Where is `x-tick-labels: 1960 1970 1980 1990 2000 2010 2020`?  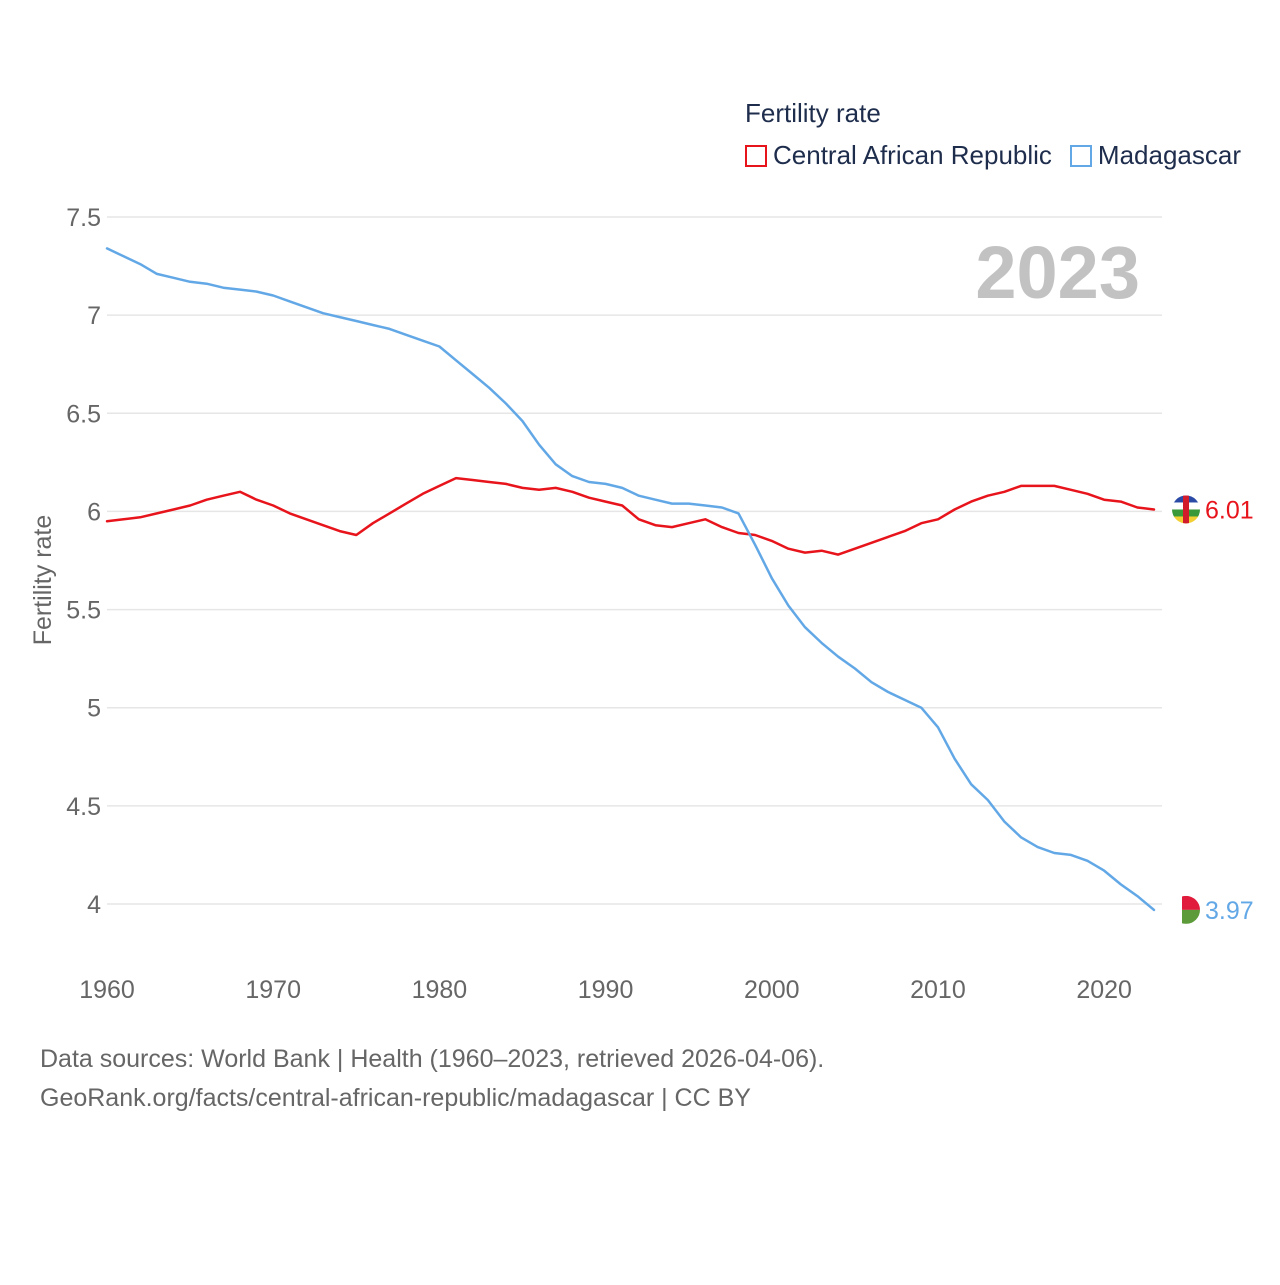 x-tick-labels: 1960 1970 1980 1990 2000 2010 2020 is located at coordinates (605, 990).